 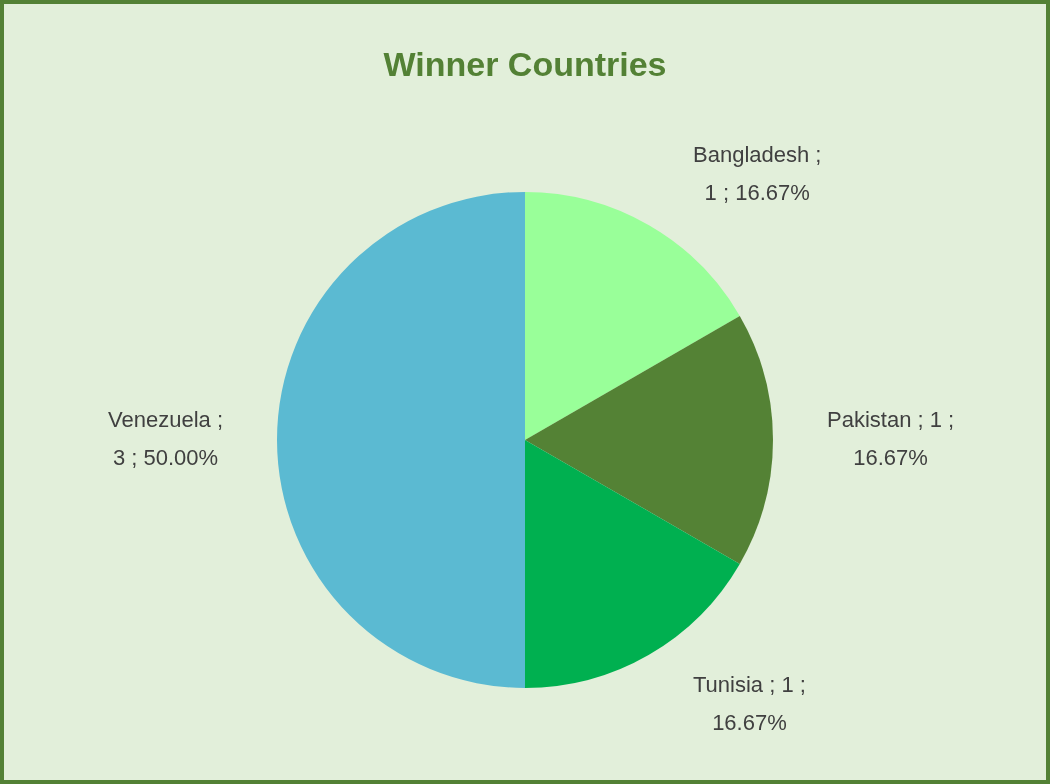 What do you see at coordinates (165, 438) in the screenshot?
I see `slice-label: Venezuela ; 3 ; 50.00%` at bounding box center [165, 438].